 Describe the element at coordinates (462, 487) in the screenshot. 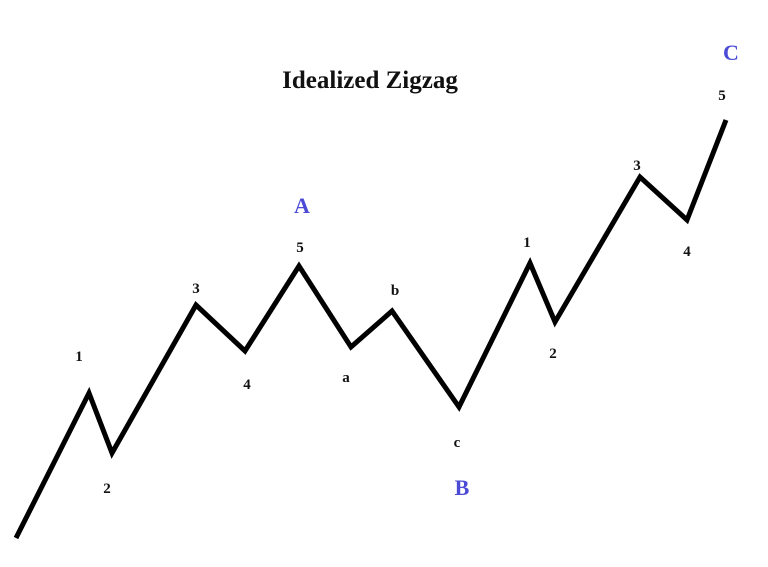

I see `label-wave-B: B` at that location.